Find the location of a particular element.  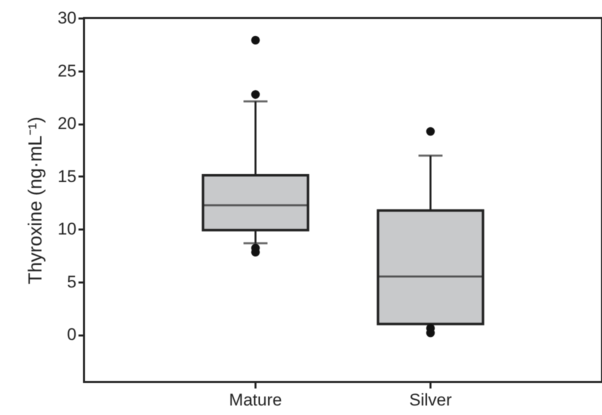

x-tick-label: Silver is located at coordinates (430, 400).